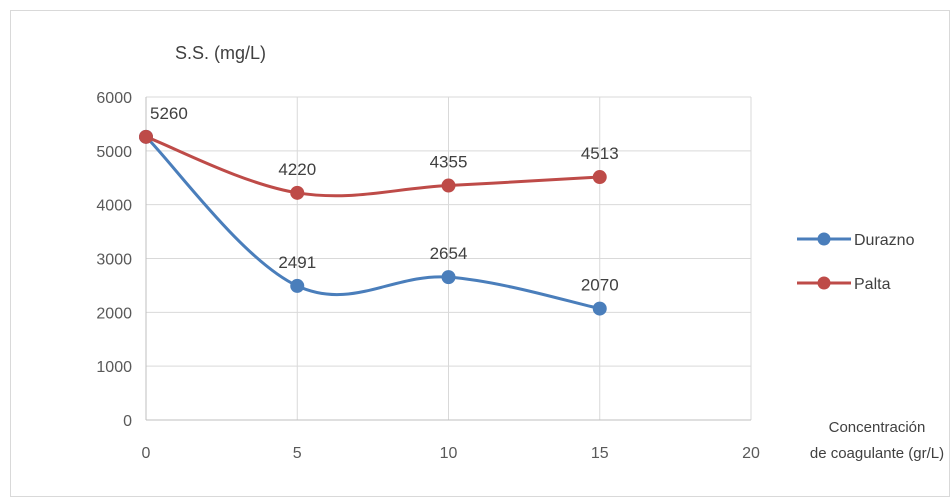 Image resolution: width=952 pixels, height=499 pixels. I want to click on legend-marker-palta, so click(824, 283).